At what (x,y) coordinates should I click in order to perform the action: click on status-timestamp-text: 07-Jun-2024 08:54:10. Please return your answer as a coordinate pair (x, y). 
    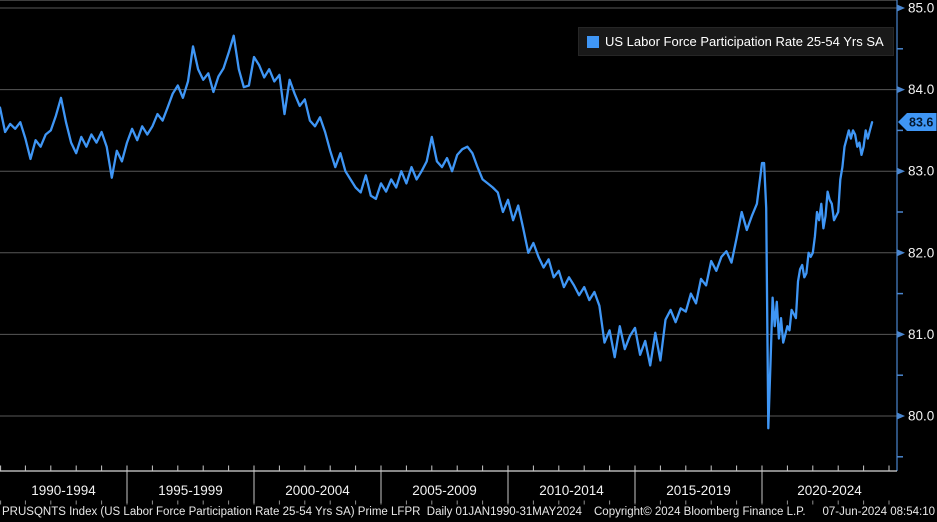
    Looking at the image, I should click on (878, 512).